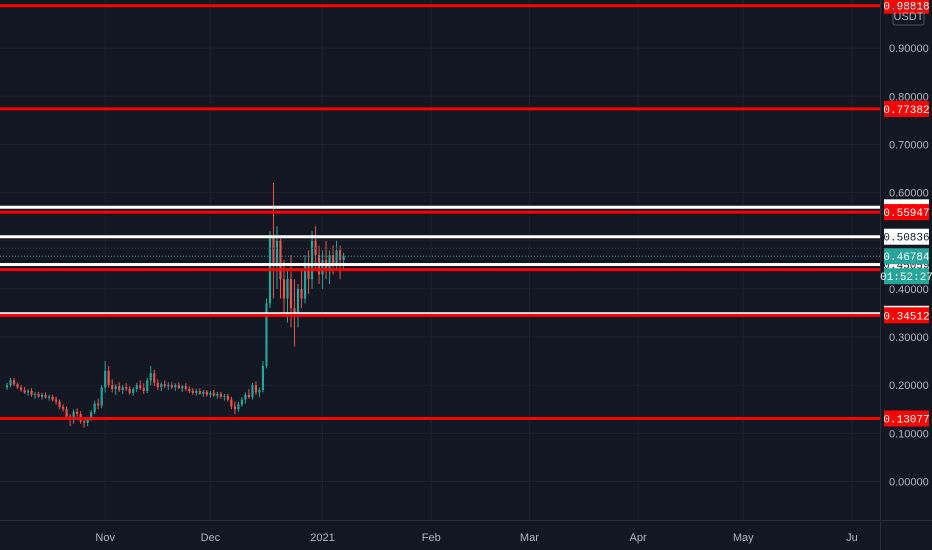 The height and width of the screenshot is (550, 932). I want to click on y-tick-label: 0.60000, so click(909, 194).